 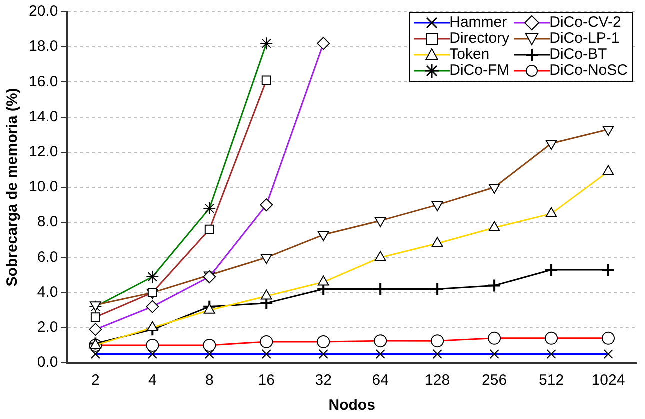 I want to click on x-tick-label: 1024, so click(x=609, y=381).